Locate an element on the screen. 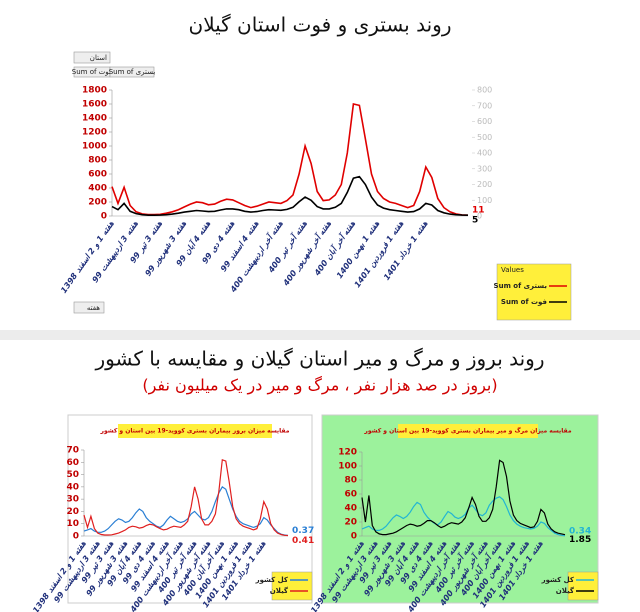  axis-button is located at coordinates (89, 307).